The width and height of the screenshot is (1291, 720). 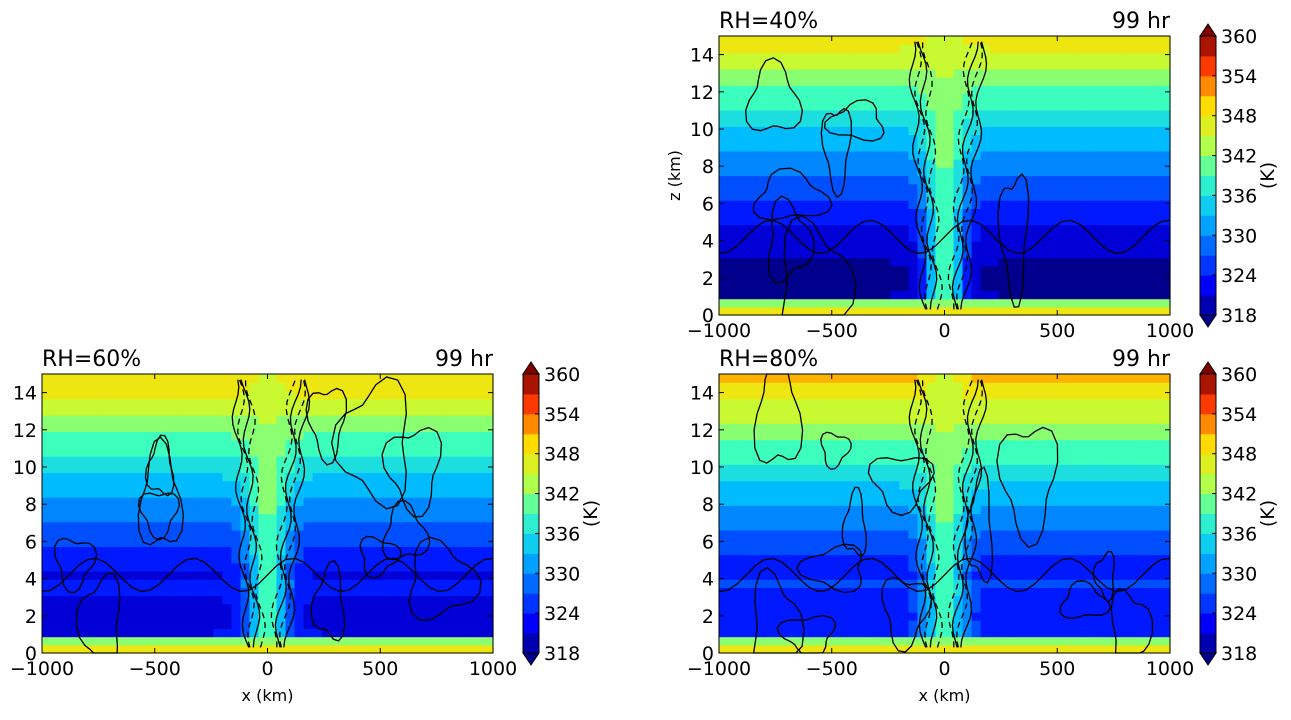 What do you see at coordinates (562, 375) in the screenshot?
I see `colorbar-tick-label: 360` at bounding box center [562, 375].